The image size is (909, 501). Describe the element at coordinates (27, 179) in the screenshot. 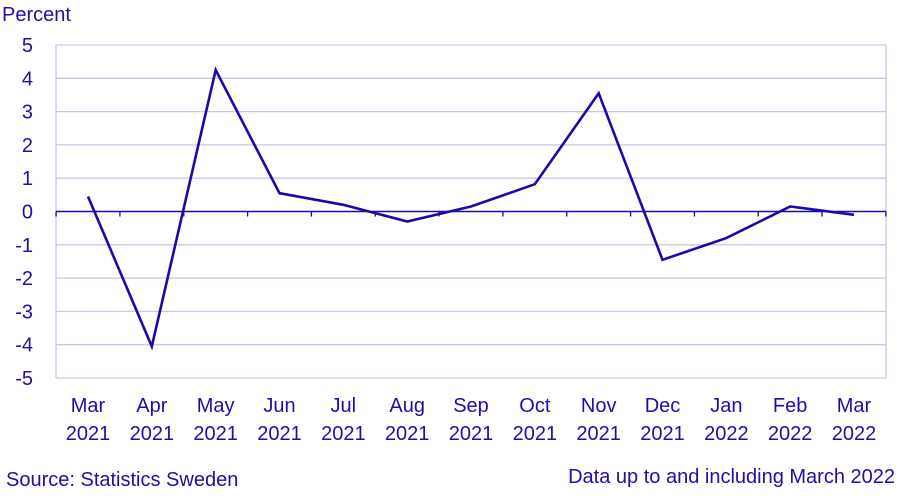

I see `y-tick-label: 1` at that location.